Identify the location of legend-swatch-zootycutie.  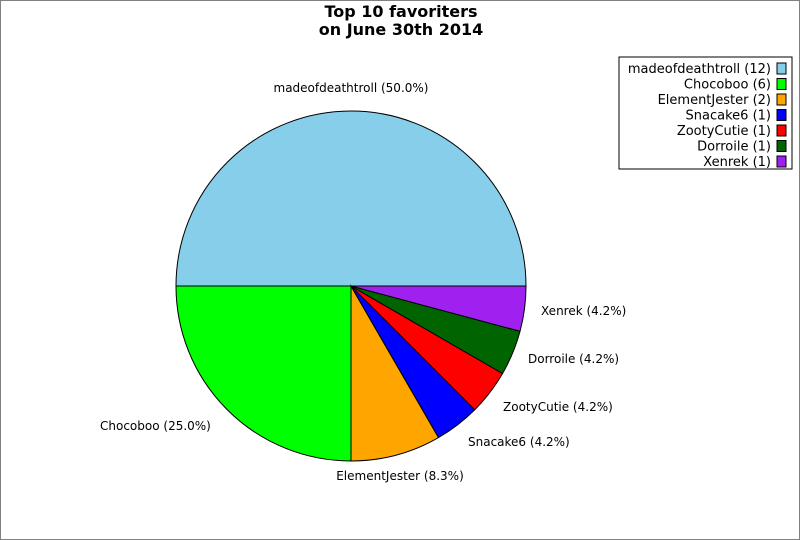
(781, 130).